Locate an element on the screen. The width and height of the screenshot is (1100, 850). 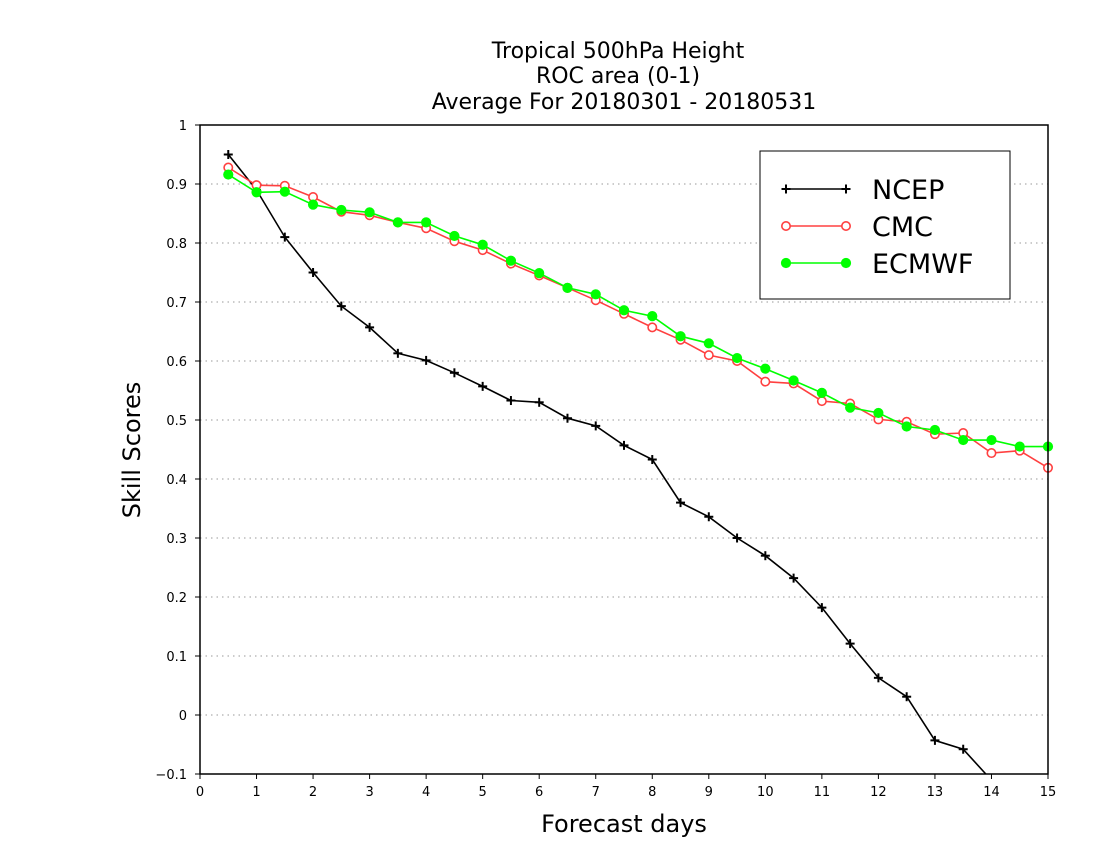
y-tick-label: −0.1 is located at coordinates (171, 775).